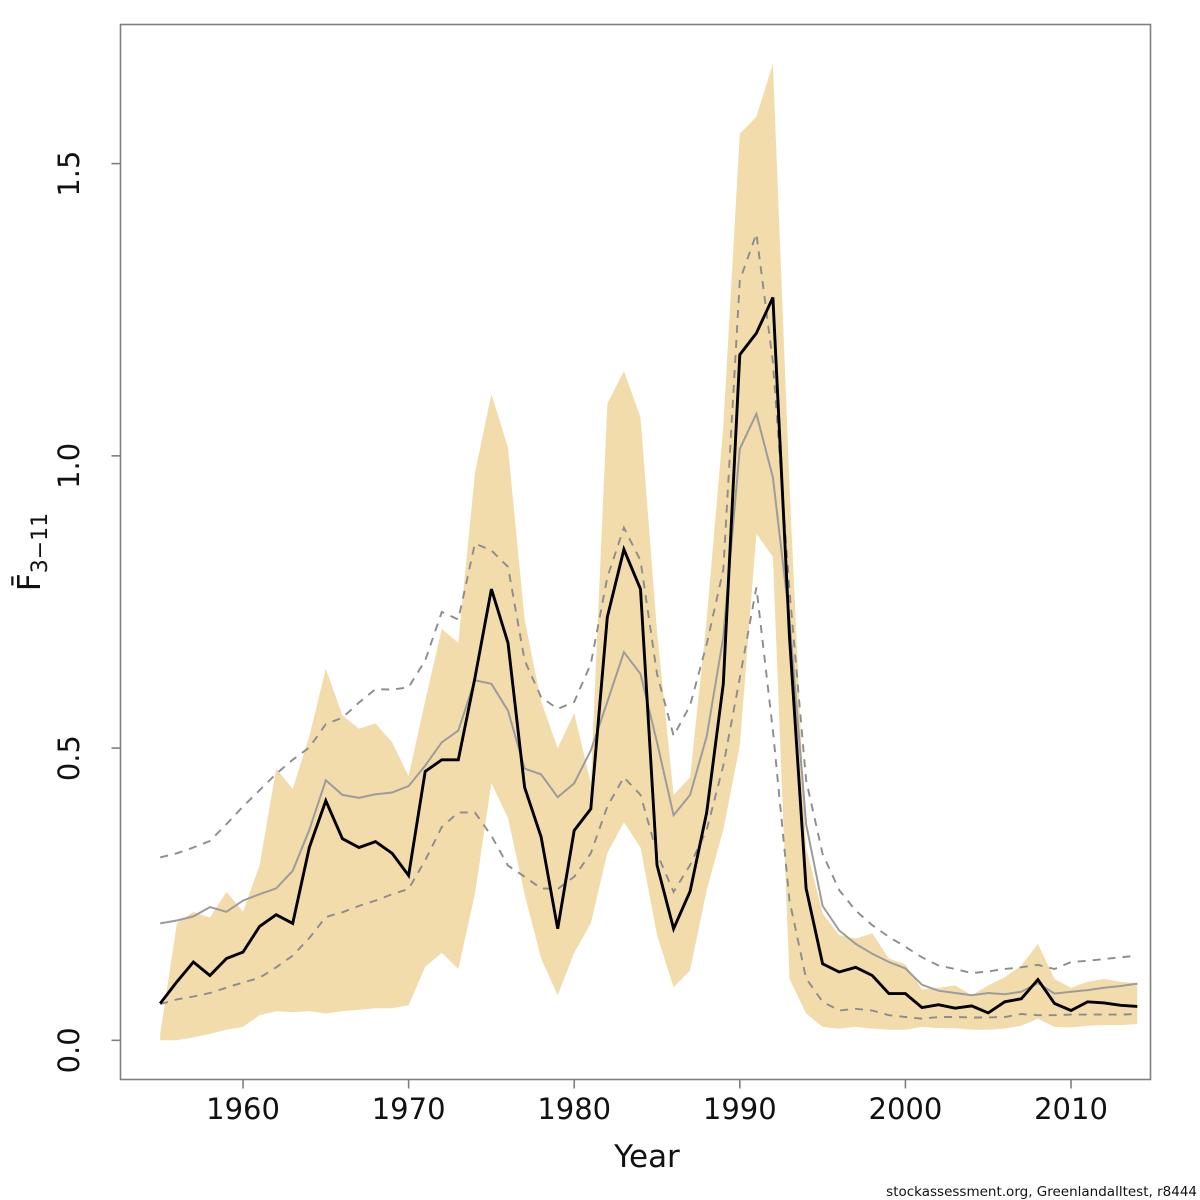 This screenshot has width=1200, height=1200. Describe the element at coordinates (740, 1109) in the screenshot. I see `tick-label: 1990` at that location.